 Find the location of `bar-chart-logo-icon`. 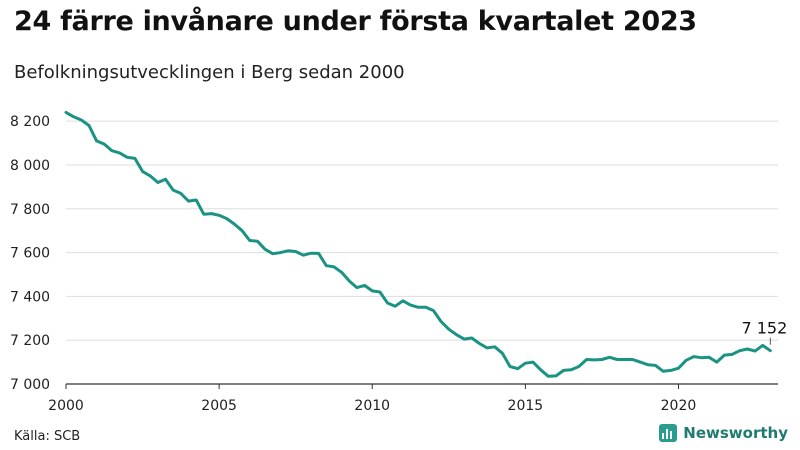

bar-chart-logo-icon is located at coordinates (668, 433).